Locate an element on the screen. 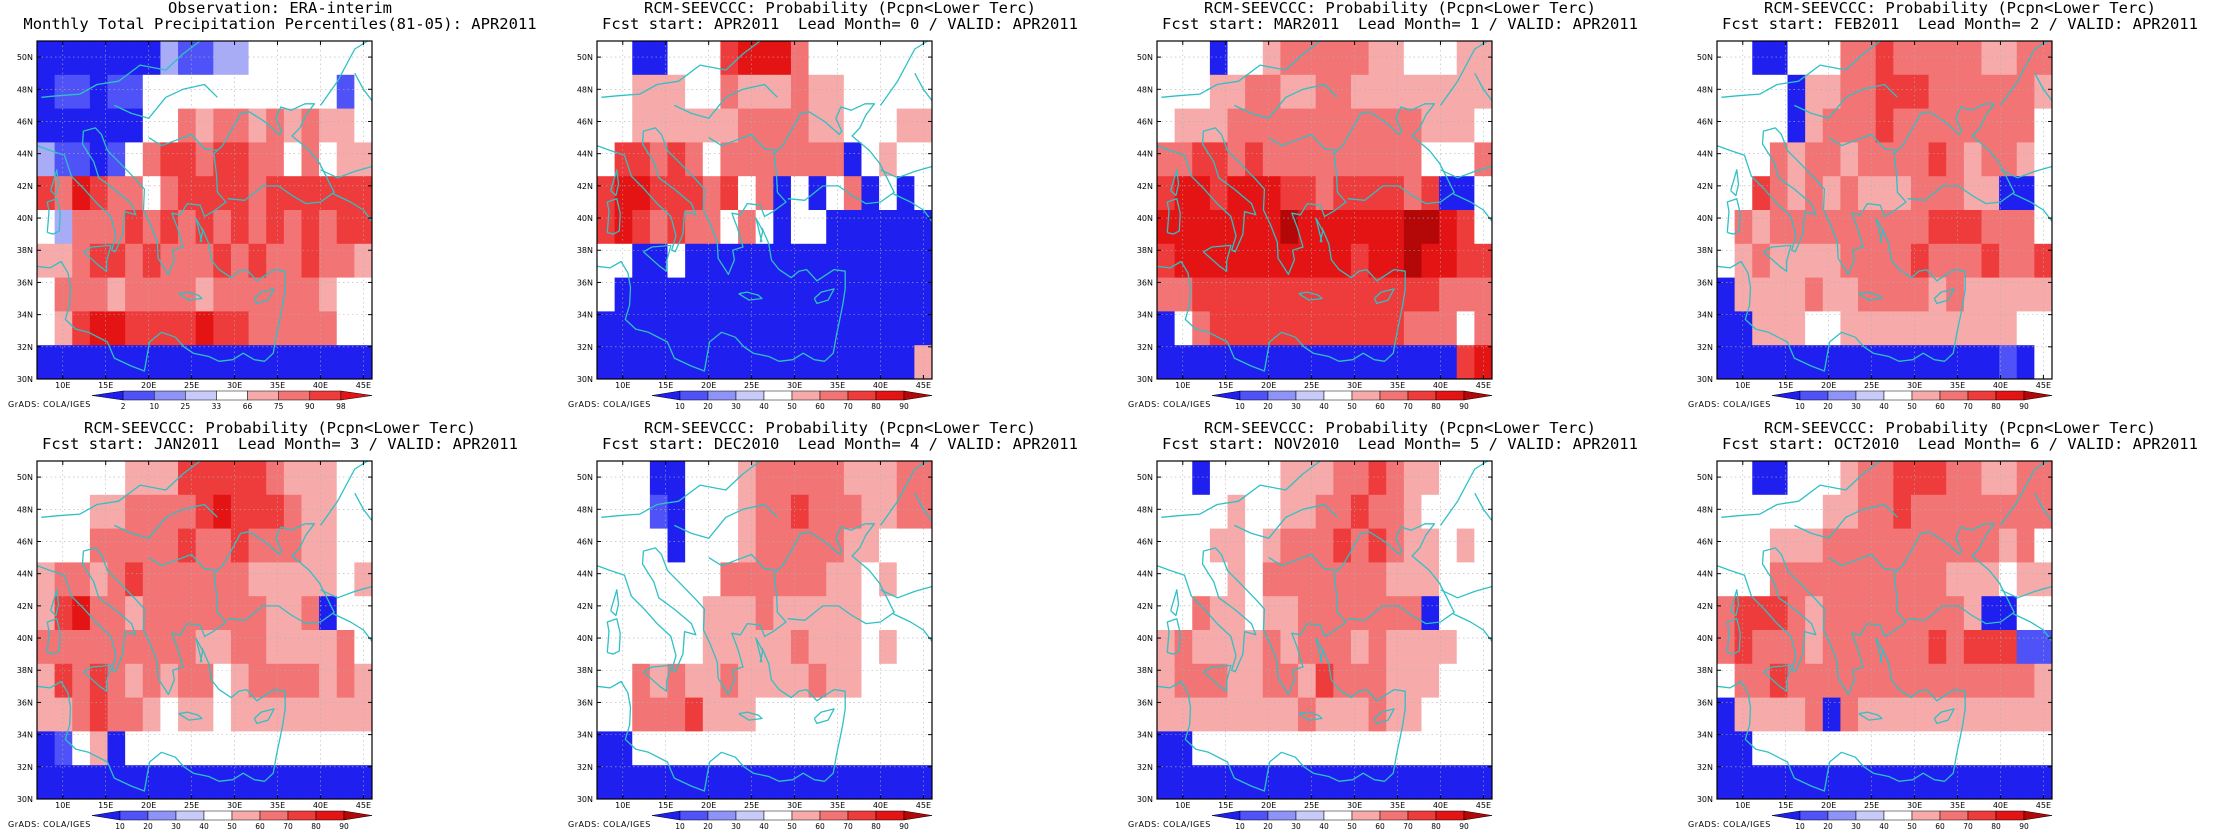 This screenshot has height=840, width=2240. colorbar-label: 50 is located at coordinates (1352, 826).